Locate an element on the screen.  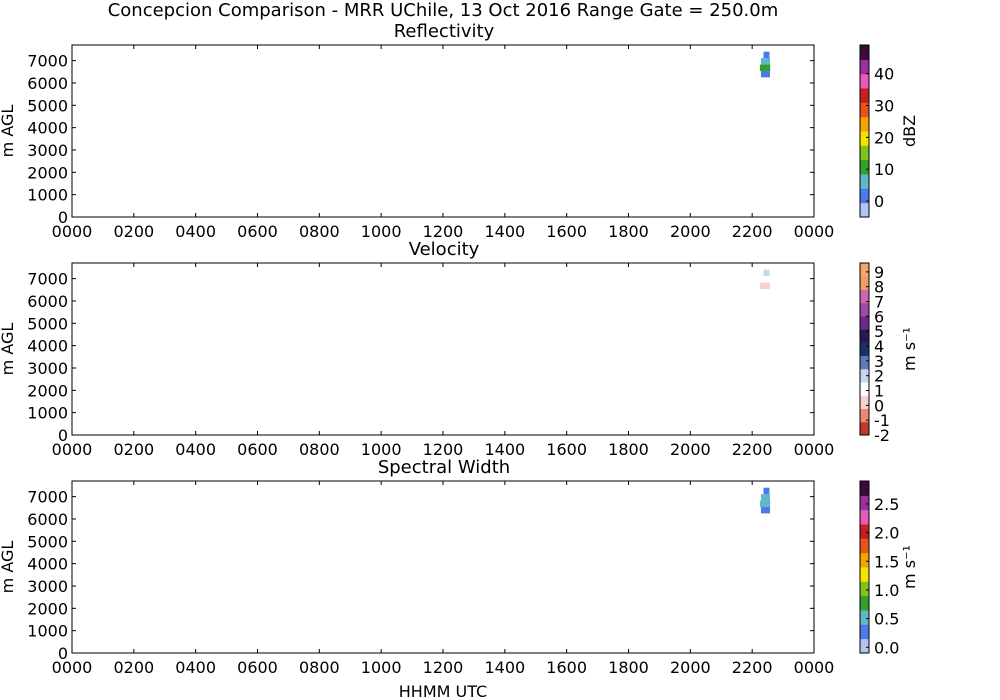
colorbar-tick-label: 40 is located at coordinates (884, 74).